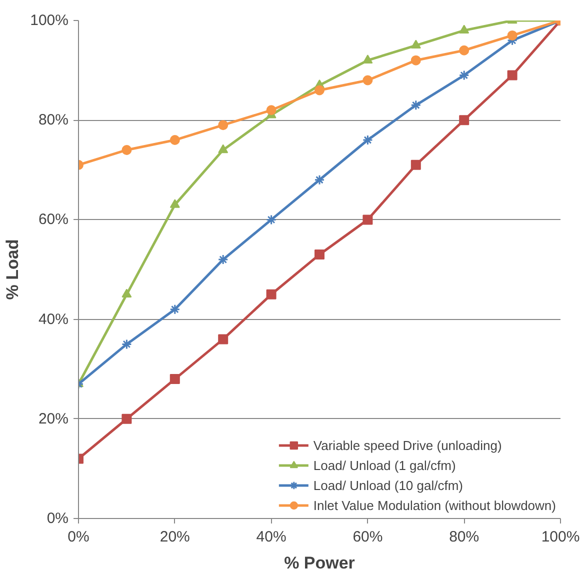  I want to click on x-tick-label: 100%, so click(560, 537).